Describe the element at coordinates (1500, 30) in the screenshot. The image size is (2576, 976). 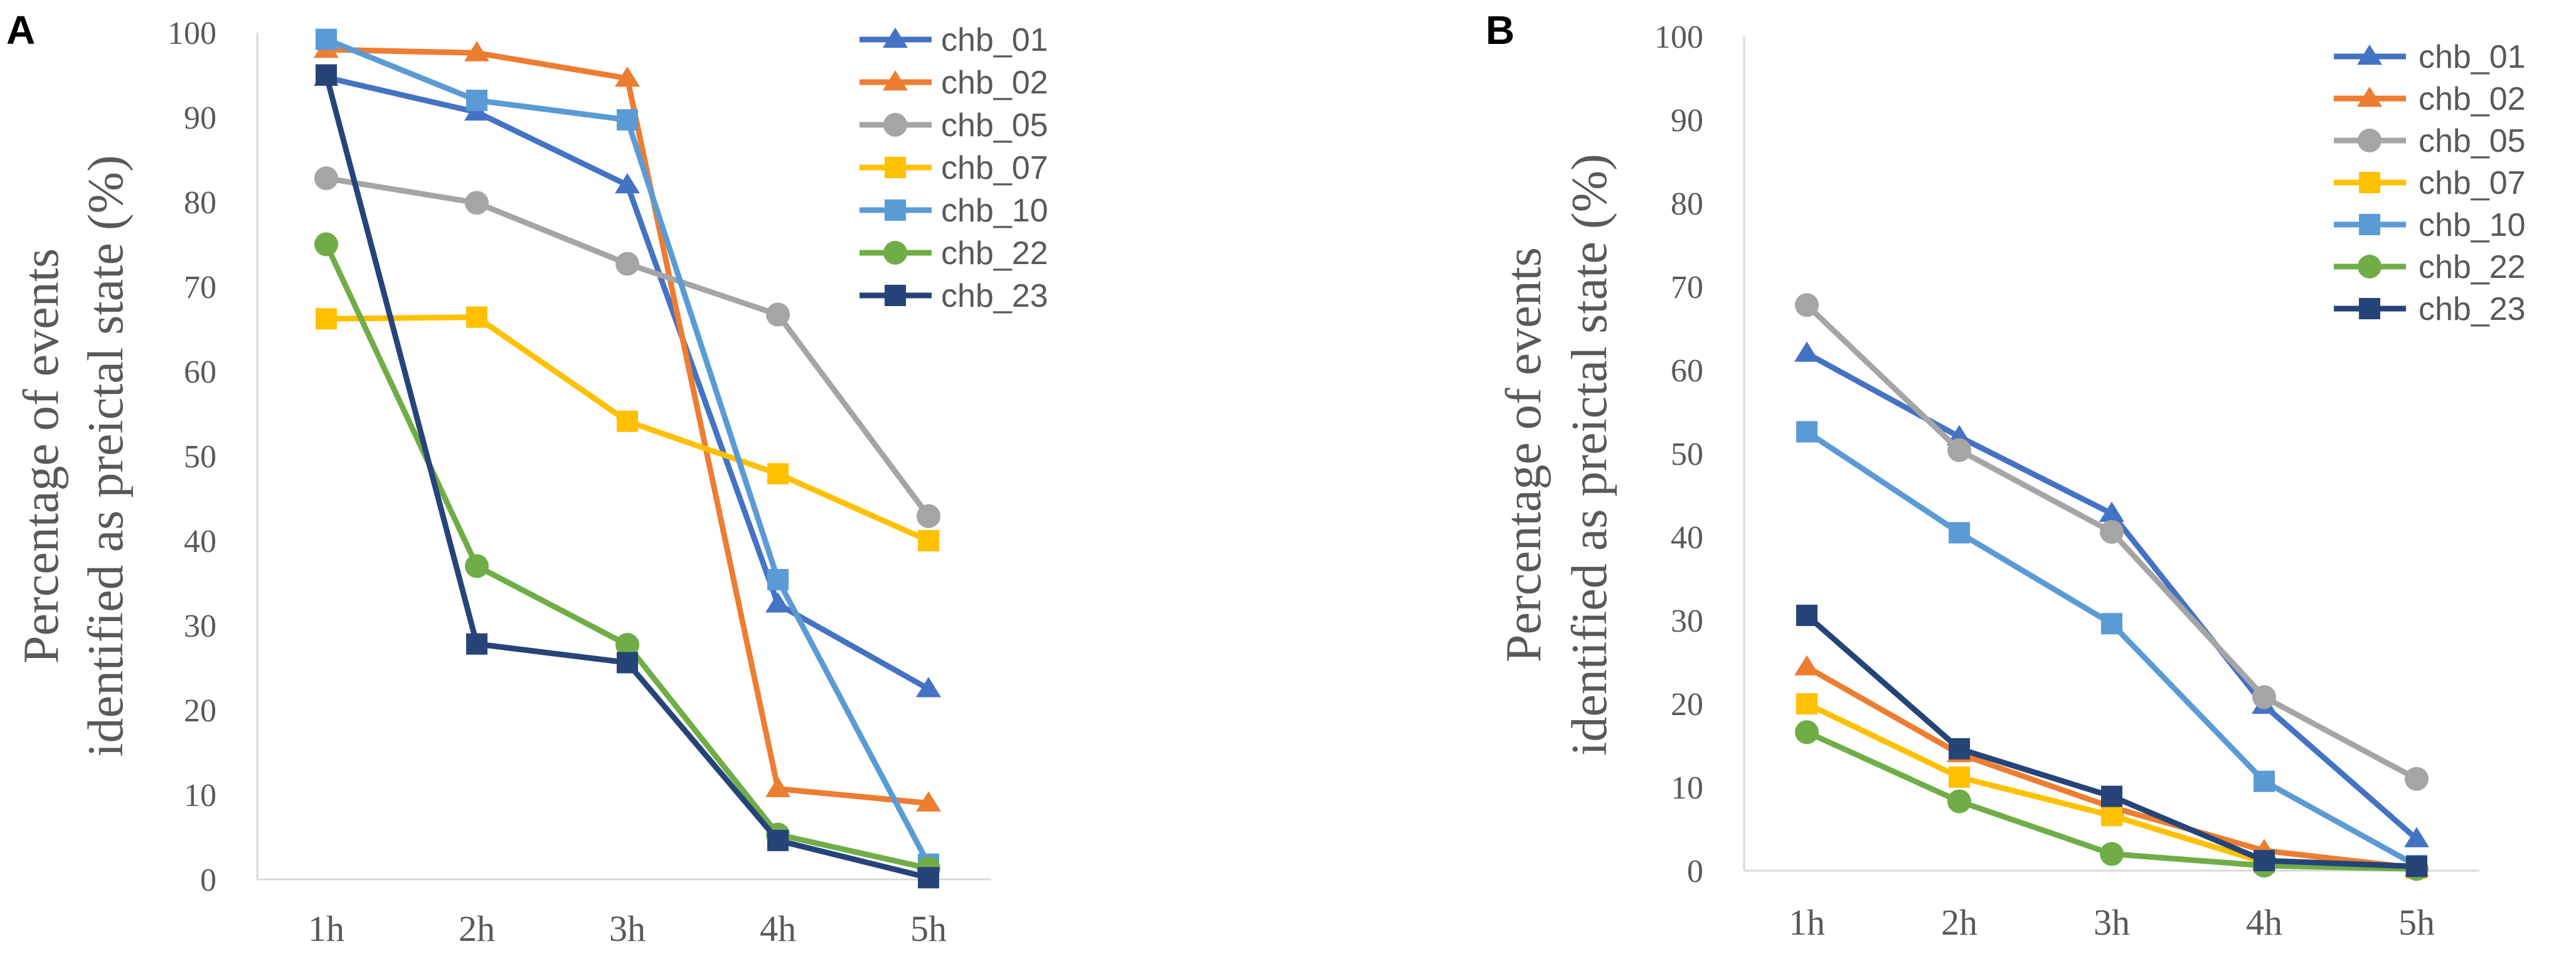
I see `panel-b-letter: B` at that location.